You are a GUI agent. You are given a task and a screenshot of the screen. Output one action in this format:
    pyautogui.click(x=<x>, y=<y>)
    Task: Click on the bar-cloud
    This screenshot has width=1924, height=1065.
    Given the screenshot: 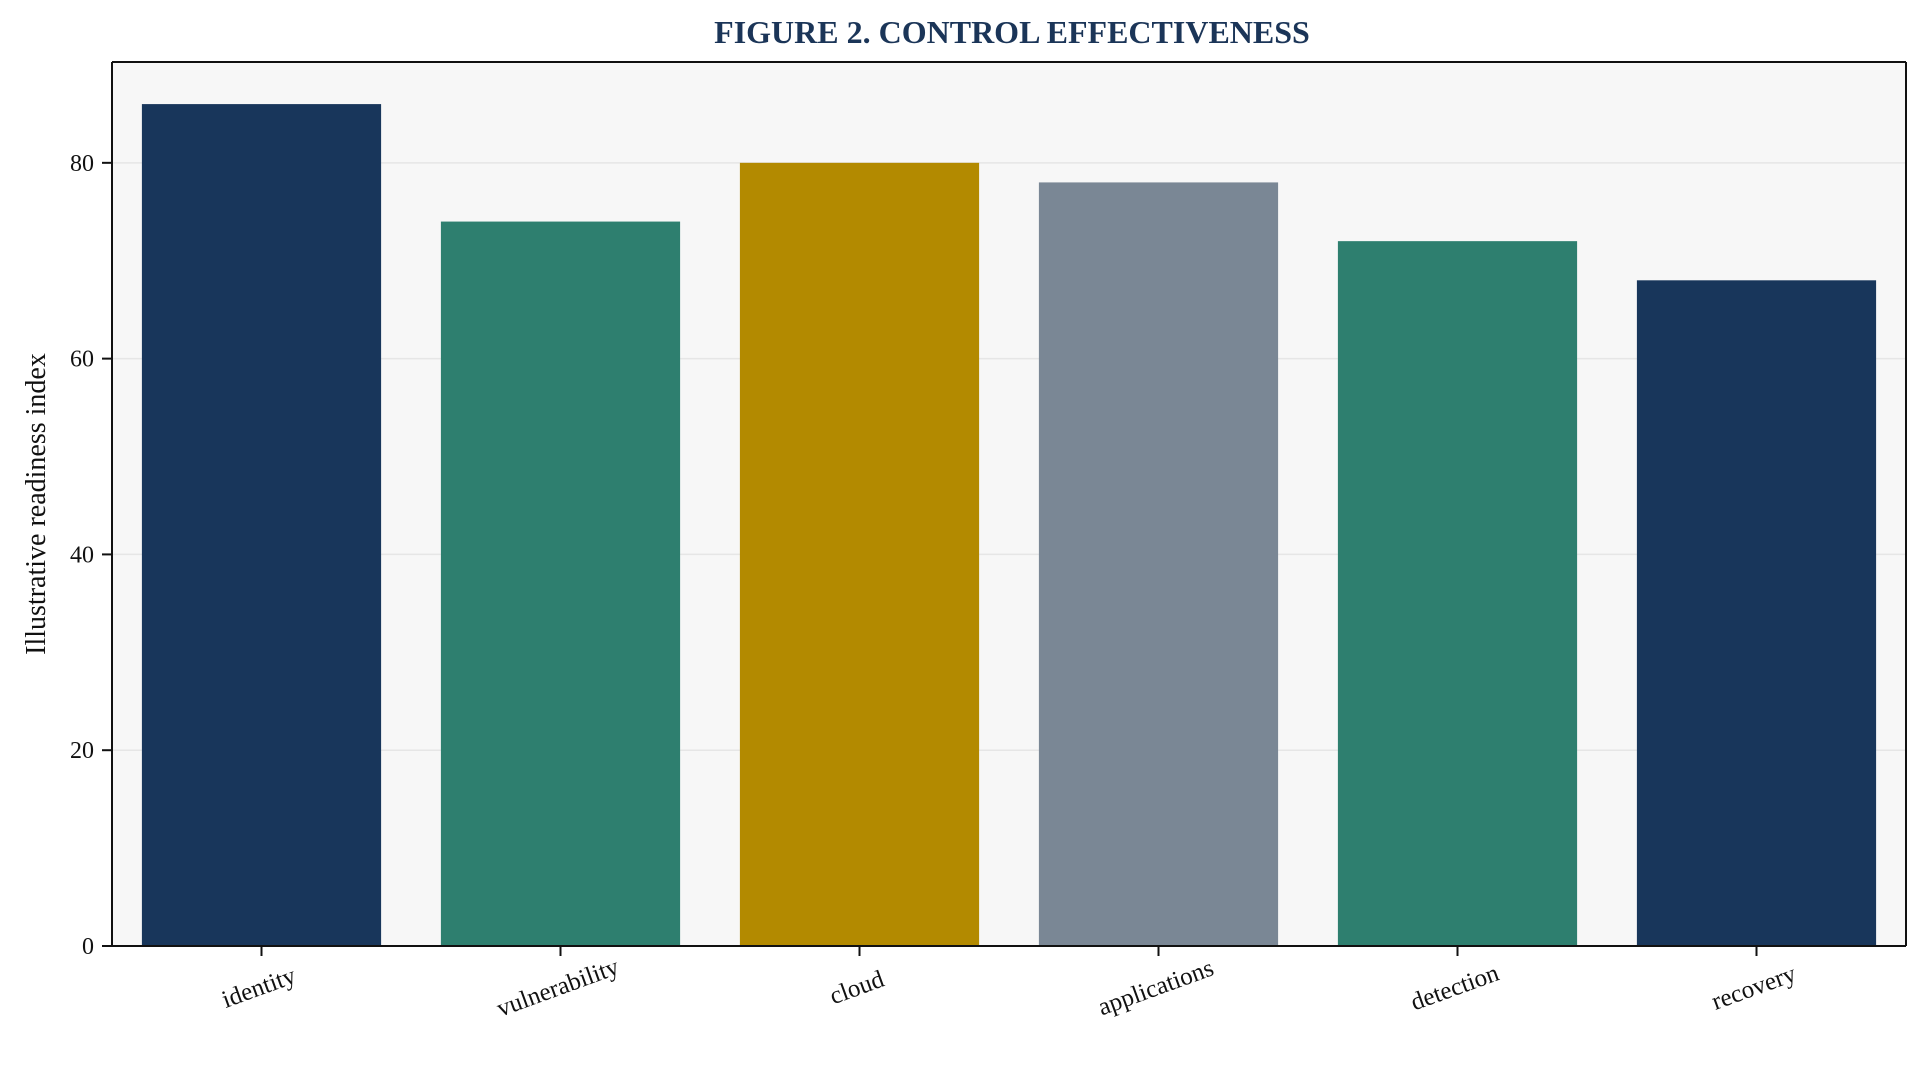 What is the action you would take?
    pyautogui.click(x=859, y=554)
    